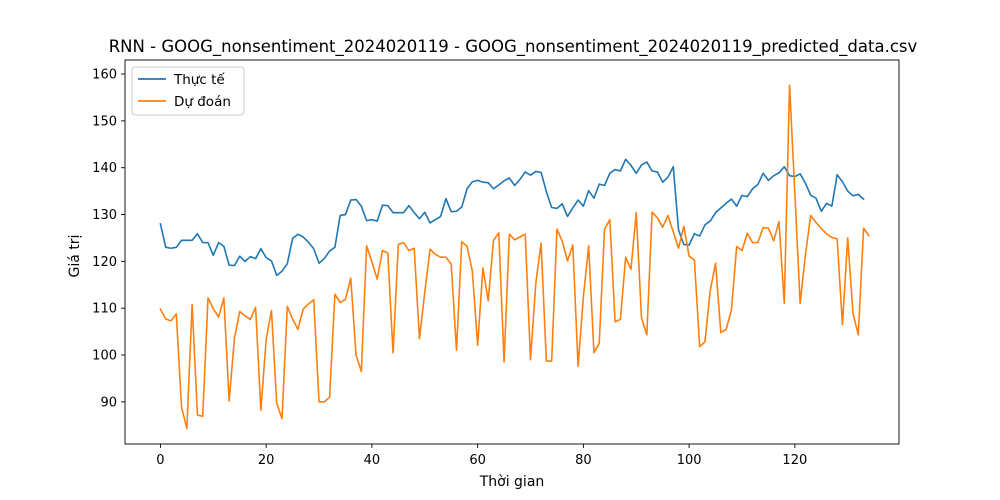 This screenshot has height=500, width=1000. What do you see at coordinates (477, 460) in the screenshot?
I see `x-tick-label: 60` at bounding box center [477, 460].